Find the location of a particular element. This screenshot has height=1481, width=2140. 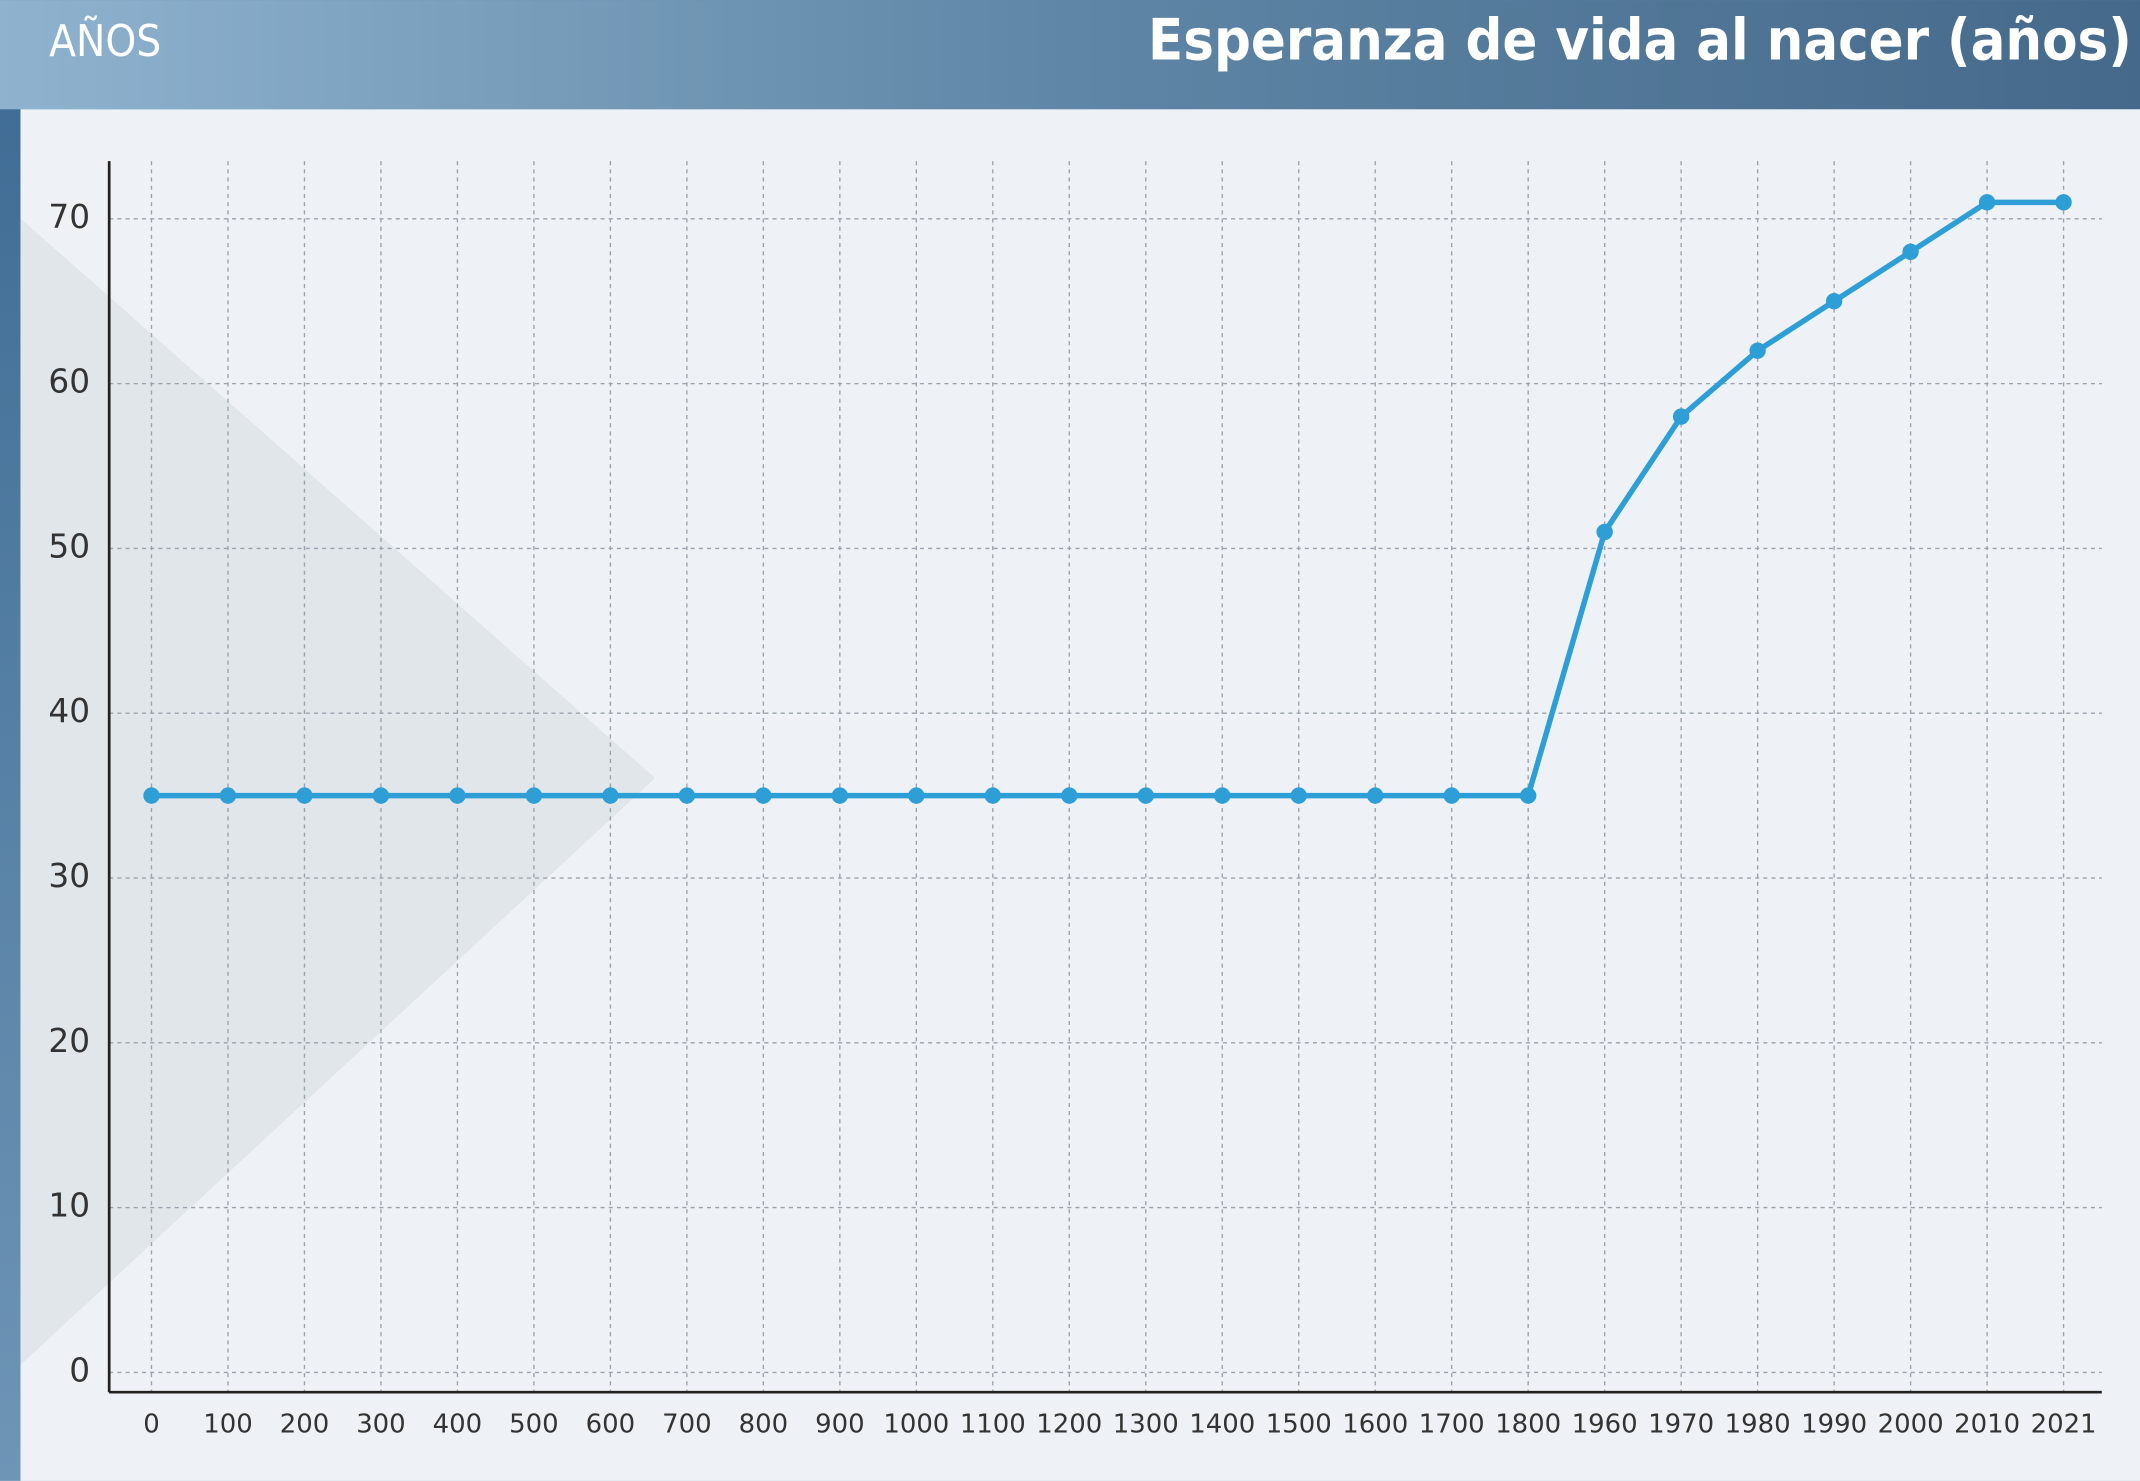

x-tick-label: 400 is located at coordinates (457, 1424).